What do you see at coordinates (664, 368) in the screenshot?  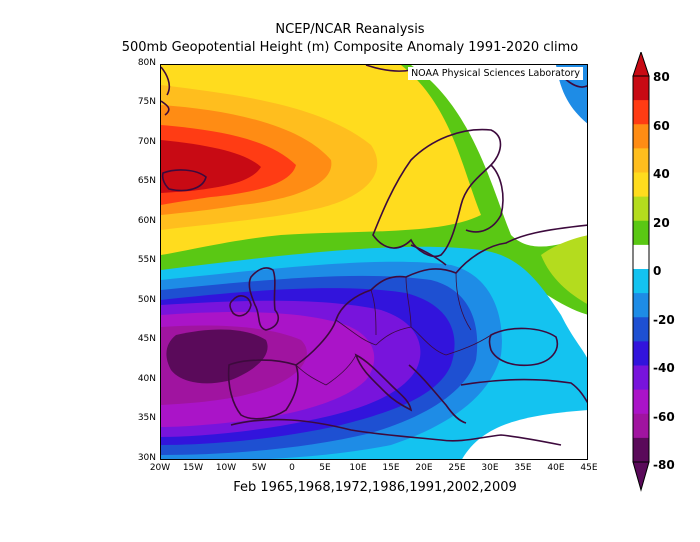 I see `colorbar-label: -40` at bounding box center [664, 368].